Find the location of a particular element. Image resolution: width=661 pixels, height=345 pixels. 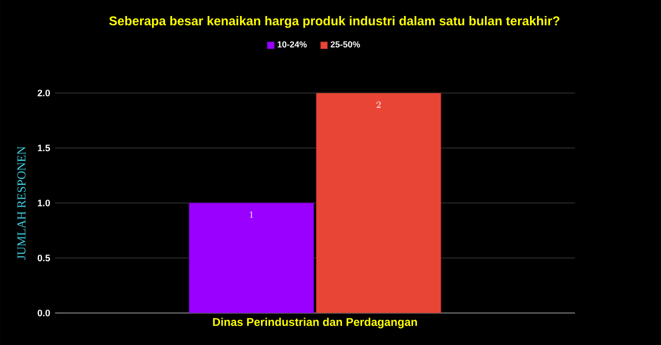

chart-title: Seberapa besar kenaikan harga produk industri dalam satu bulan terakhir? is located at coordinates (334, 22).